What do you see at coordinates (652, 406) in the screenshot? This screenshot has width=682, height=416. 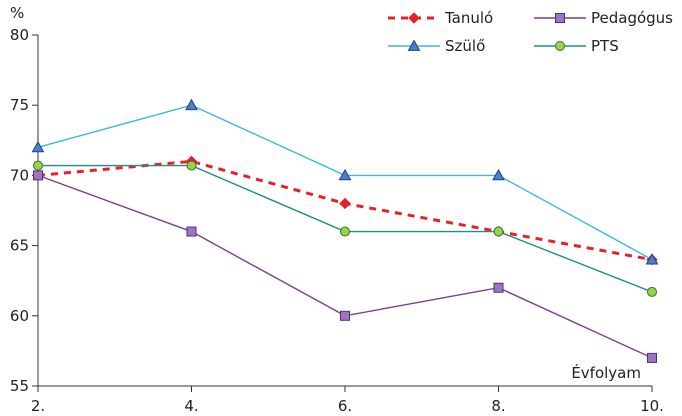 I see `x-tick-label: 10.` at bounding box center [652, 406].